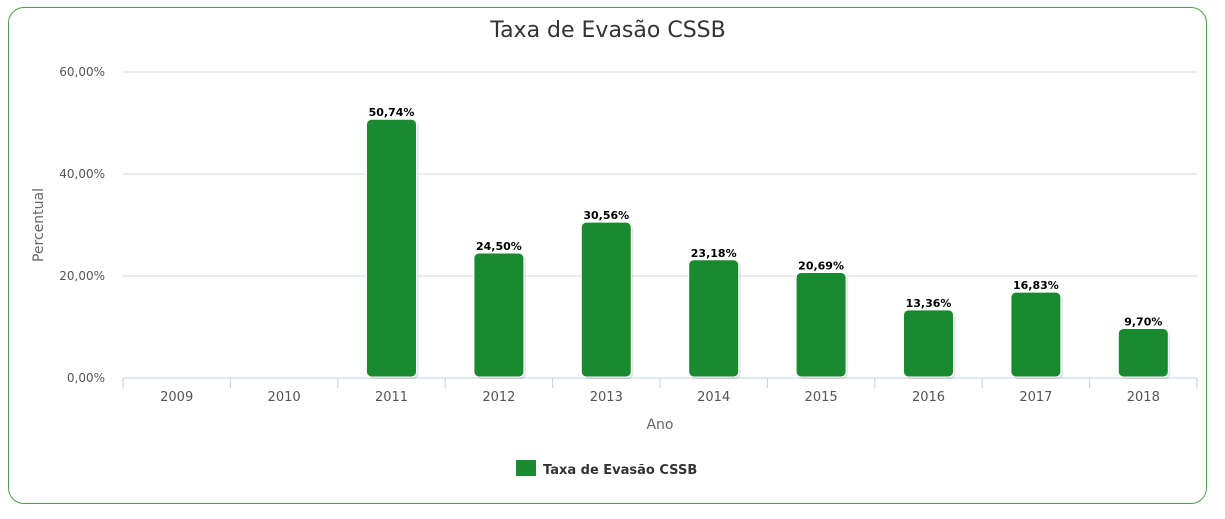  I want to click on x-tick-label: 2015, so click(821, 397).